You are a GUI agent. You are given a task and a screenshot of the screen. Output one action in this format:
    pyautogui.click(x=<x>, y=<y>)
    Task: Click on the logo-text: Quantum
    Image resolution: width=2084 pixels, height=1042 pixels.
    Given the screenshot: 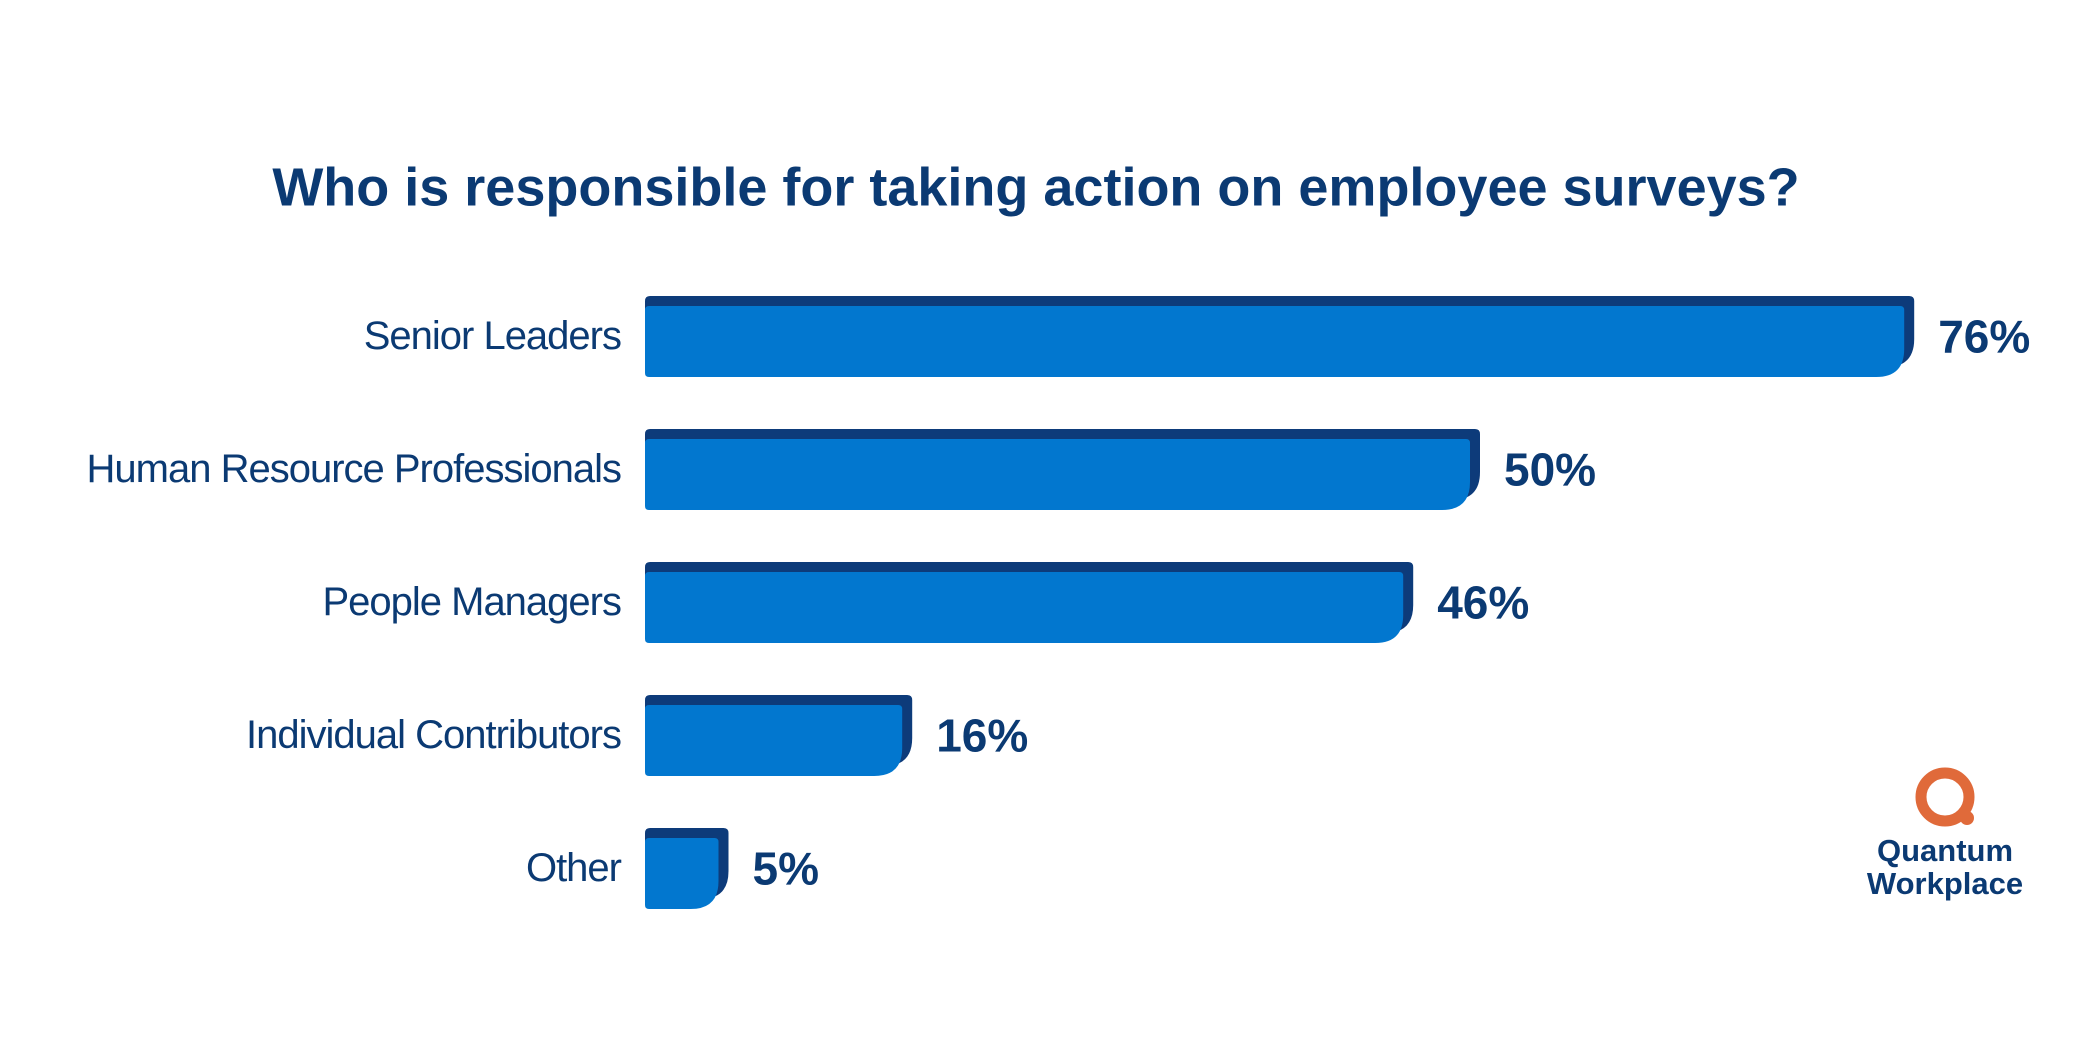 What is the action you would take?
    pyautogui.click(x=1945, y=850)
    